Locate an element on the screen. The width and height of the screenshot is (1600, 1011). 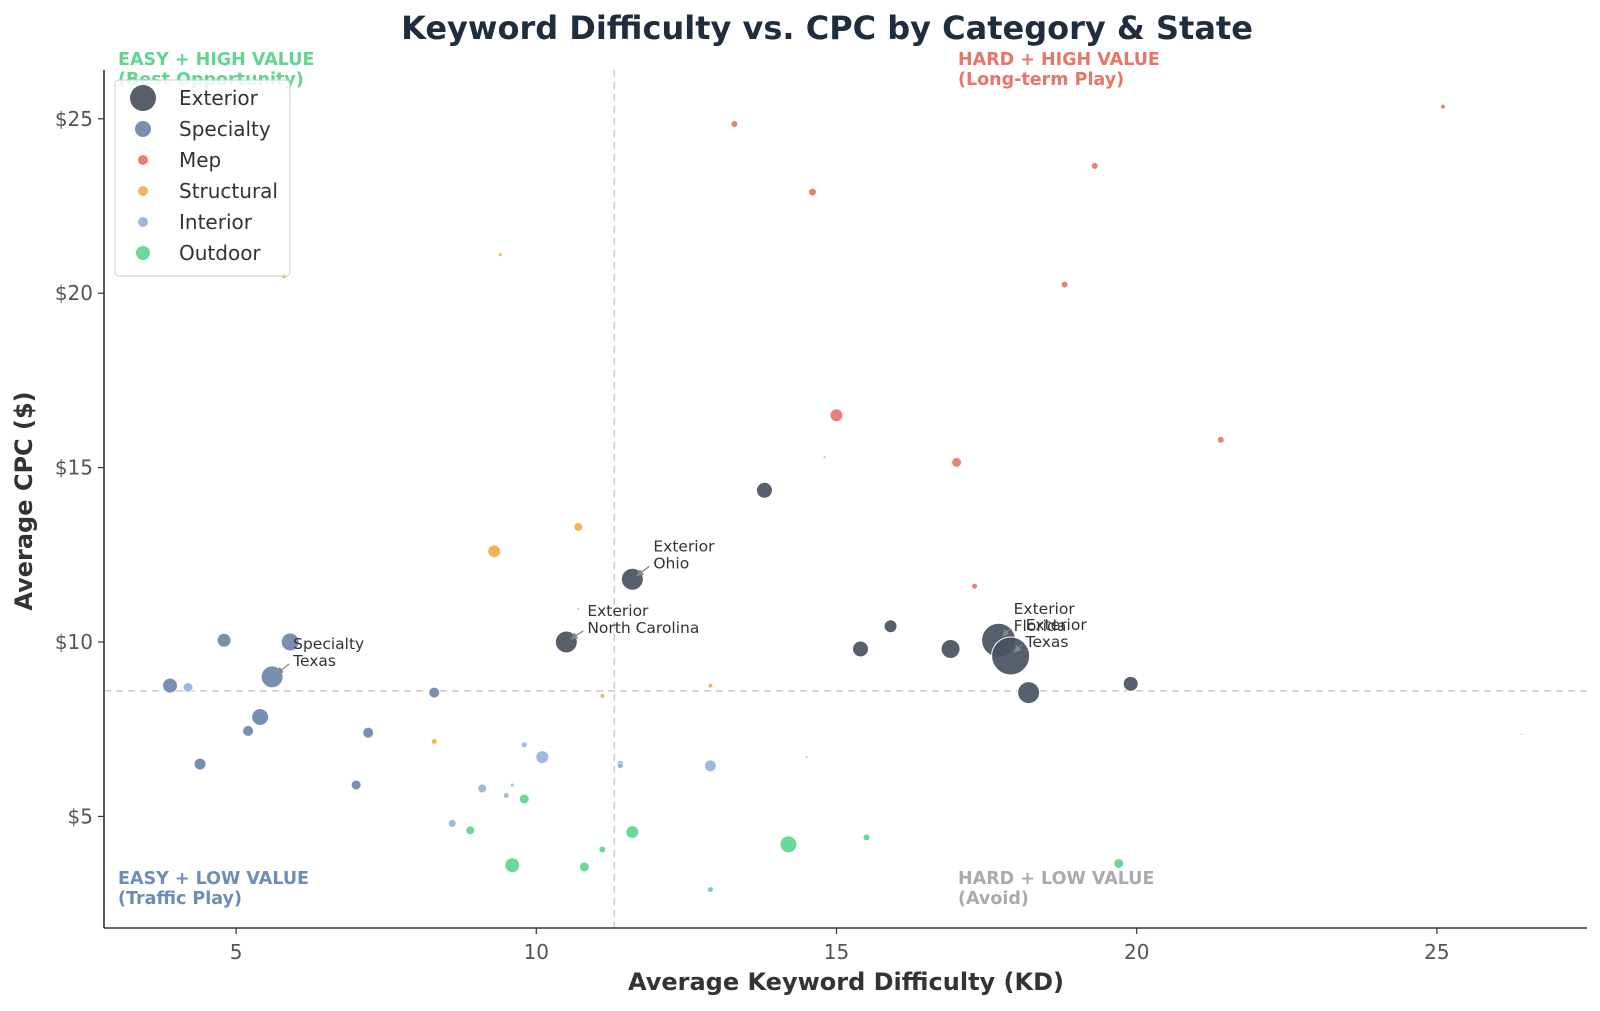
legend-item-exterior: Exterior is located at coordinates (219, 98).